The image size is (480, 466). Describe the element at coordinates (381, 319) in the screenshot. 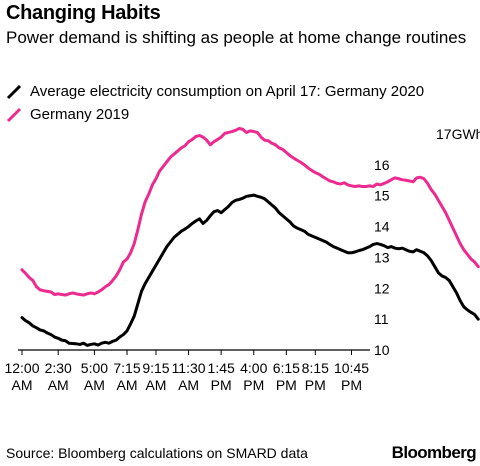

I see `y-tick-label: 11` at that location.